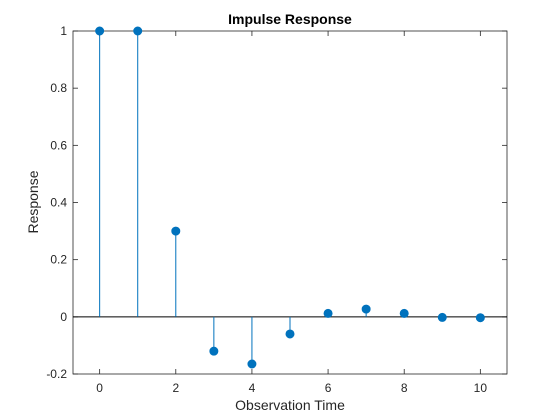 This screenshot has width=560, height=420. What do you see at coordinates (56, 374) in the screenshot?
I see `y-tick-label: -0.2` at bounding box center [56, 374].